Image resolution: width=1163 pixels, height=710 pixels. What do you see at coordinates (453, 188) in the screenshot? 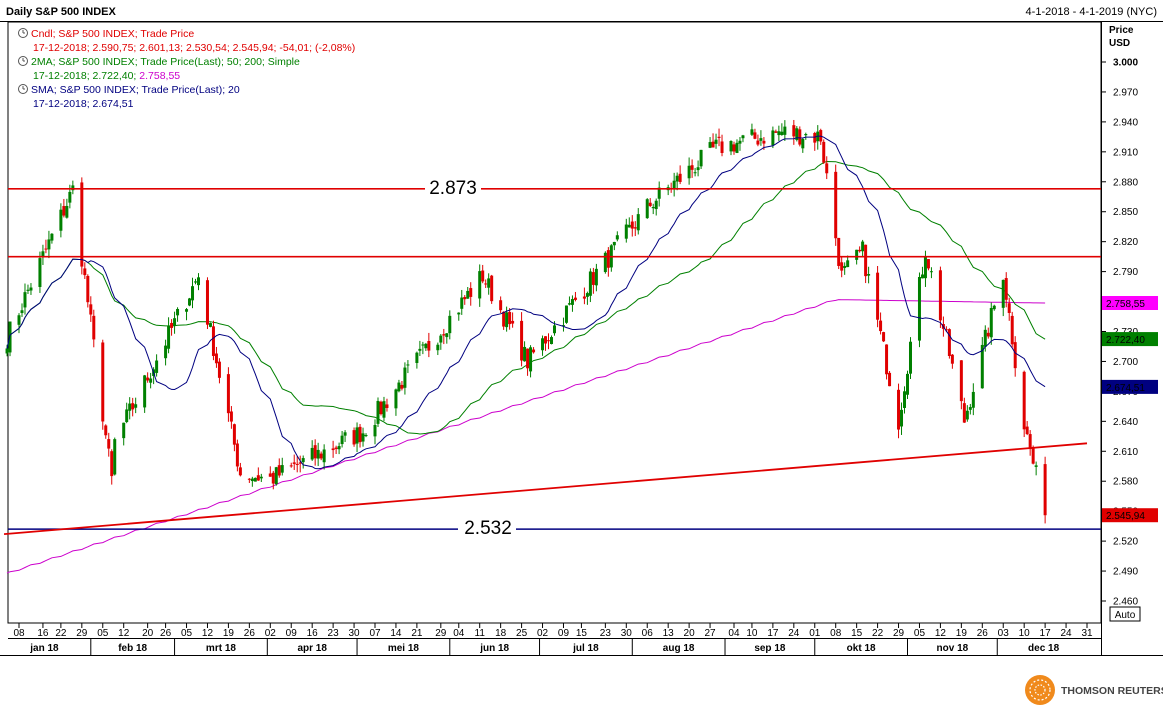
I see `resistance-label: 2.873` at bounding box center [453, 188].